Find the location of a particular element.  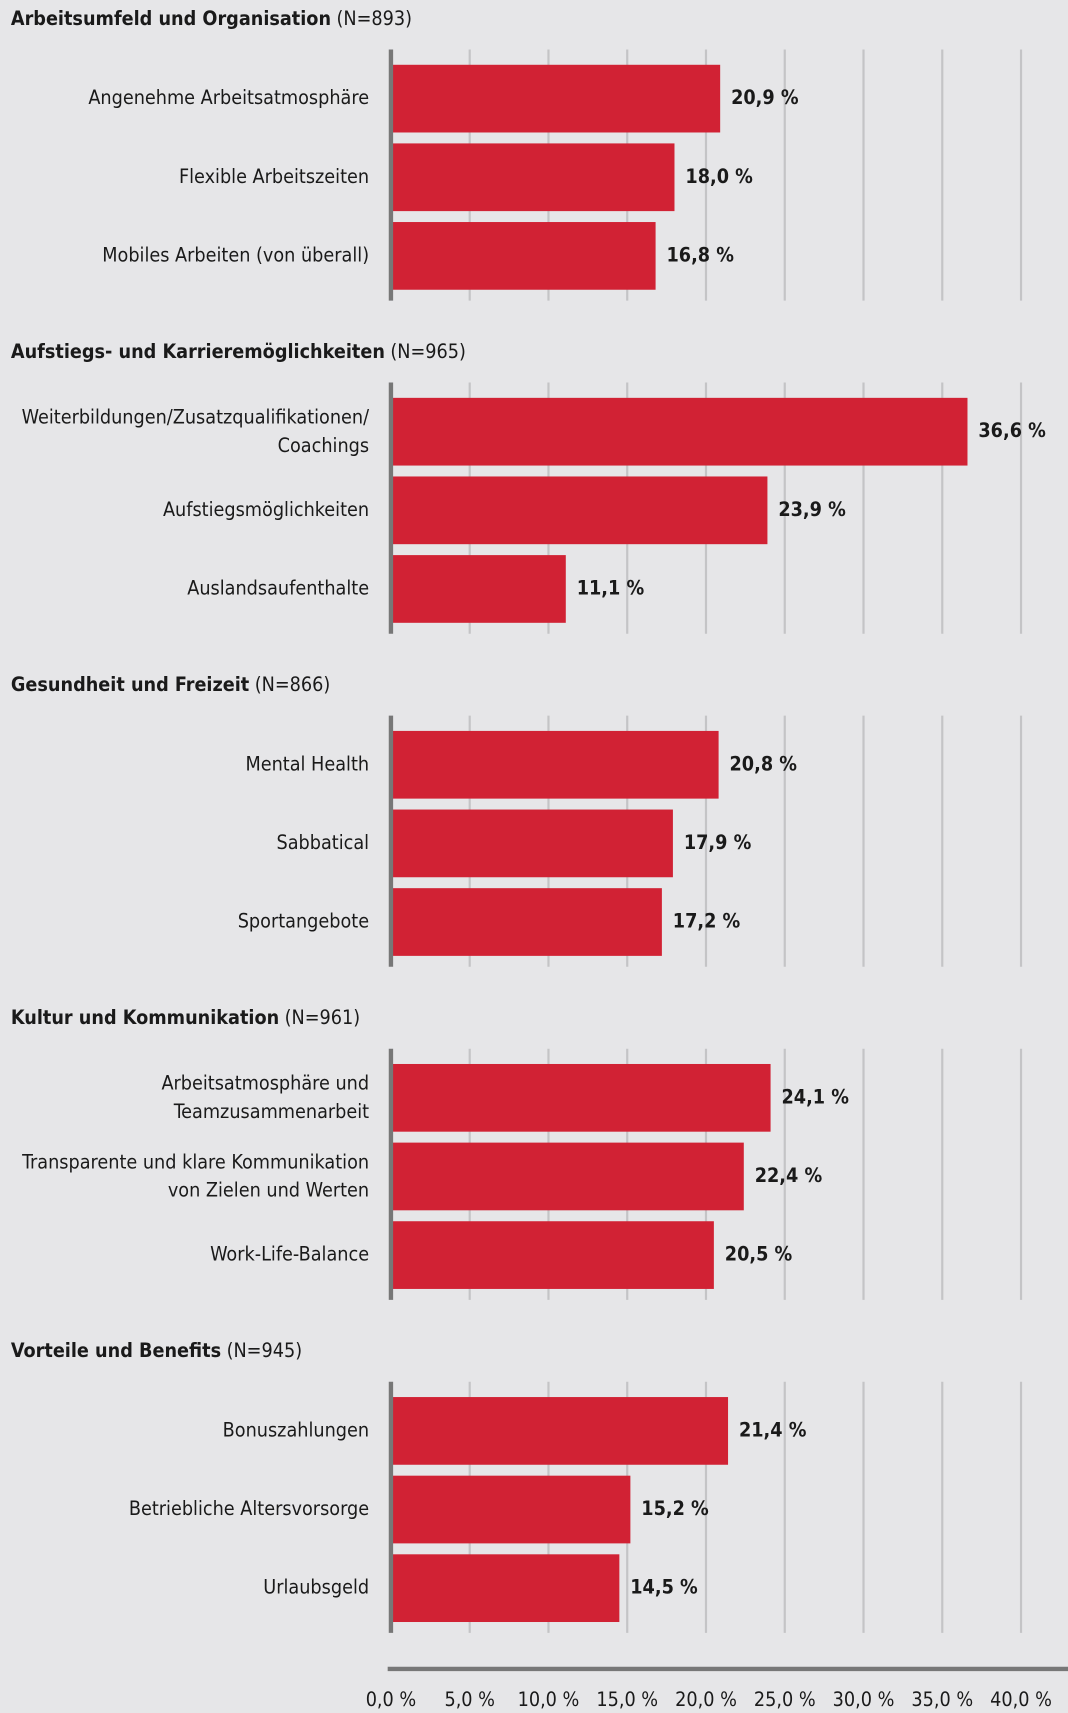

text-line: von Zielen und Werten is located at coordinates (268, 1189).